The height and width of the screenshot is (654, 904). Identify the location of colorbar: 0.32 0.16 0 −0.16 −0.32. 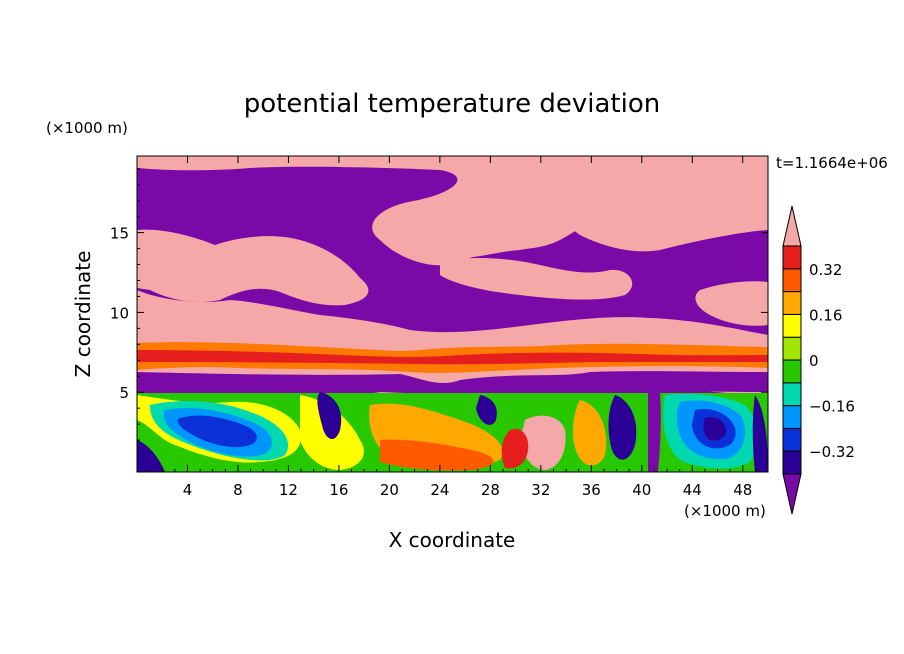
(818, 360).